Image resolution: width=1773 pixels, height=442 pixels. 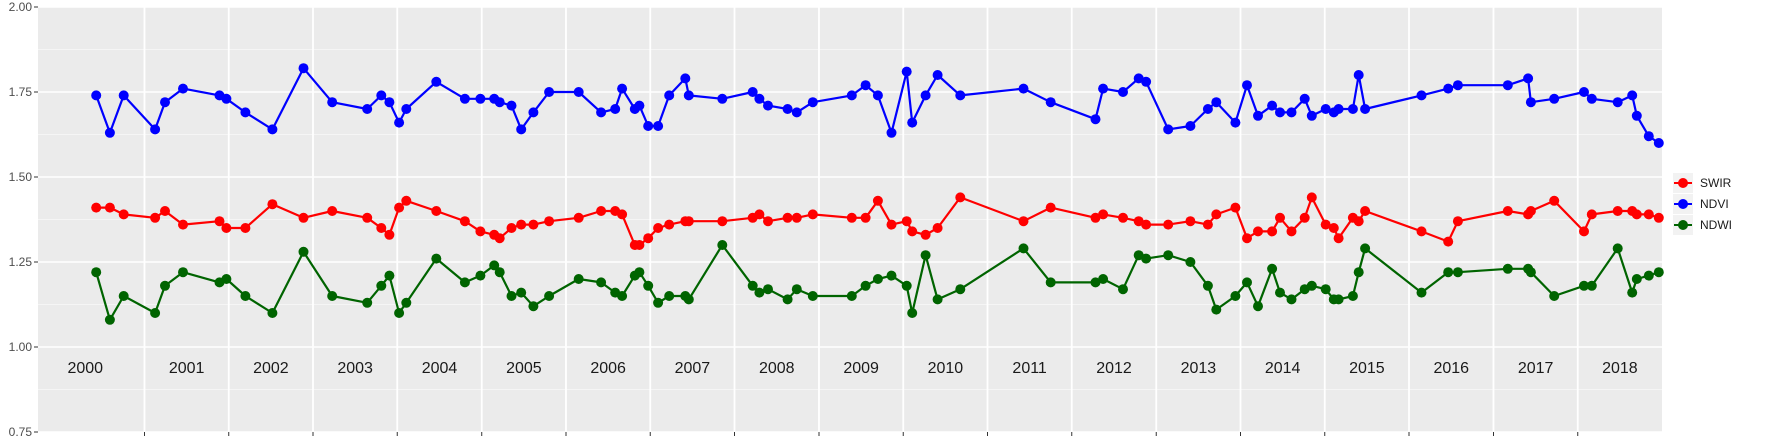 I want to click on year-label: 2000, so click(x=85, y=368).